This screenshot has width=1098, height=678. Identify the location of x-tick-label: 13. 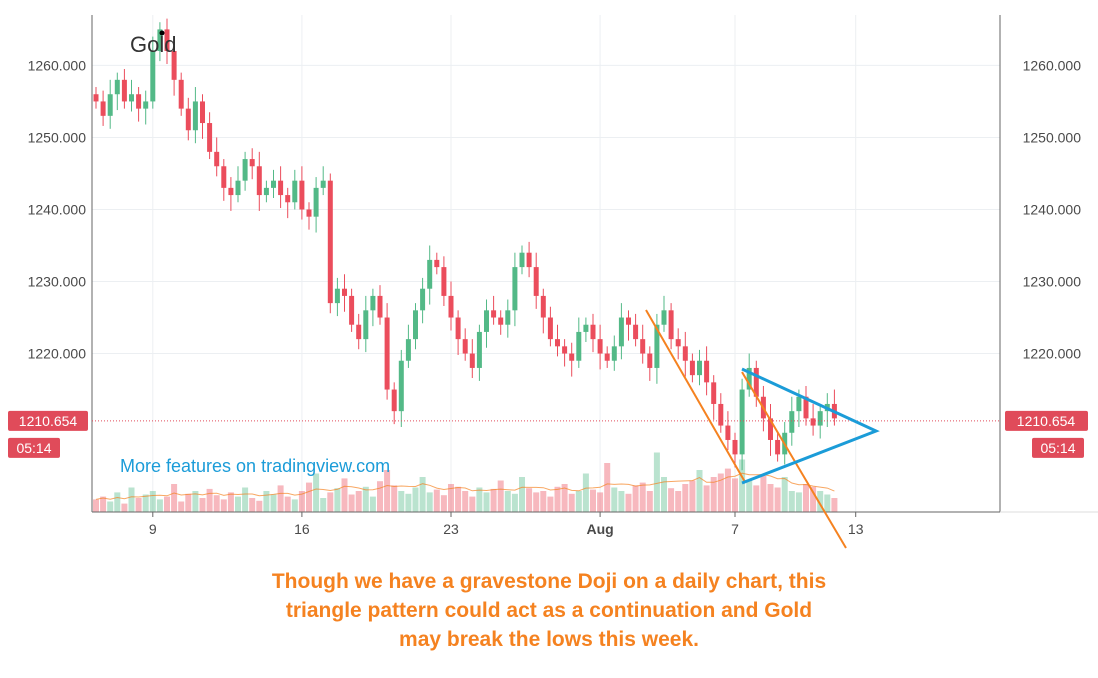
(856, 529).